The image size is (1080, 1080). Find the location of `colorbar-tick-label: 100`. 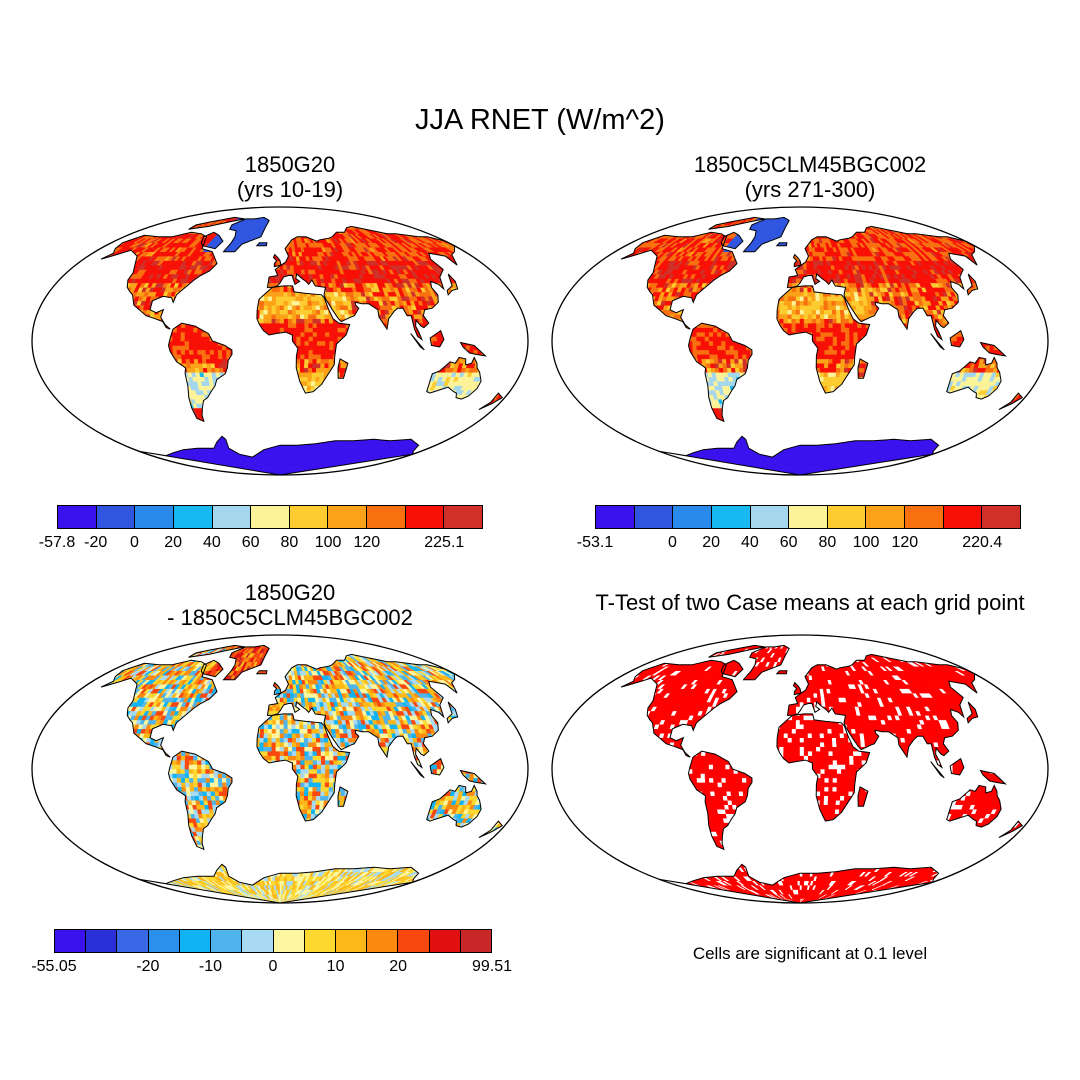

colorbar-tick-label: 100 is located at coordinates (866, 543).